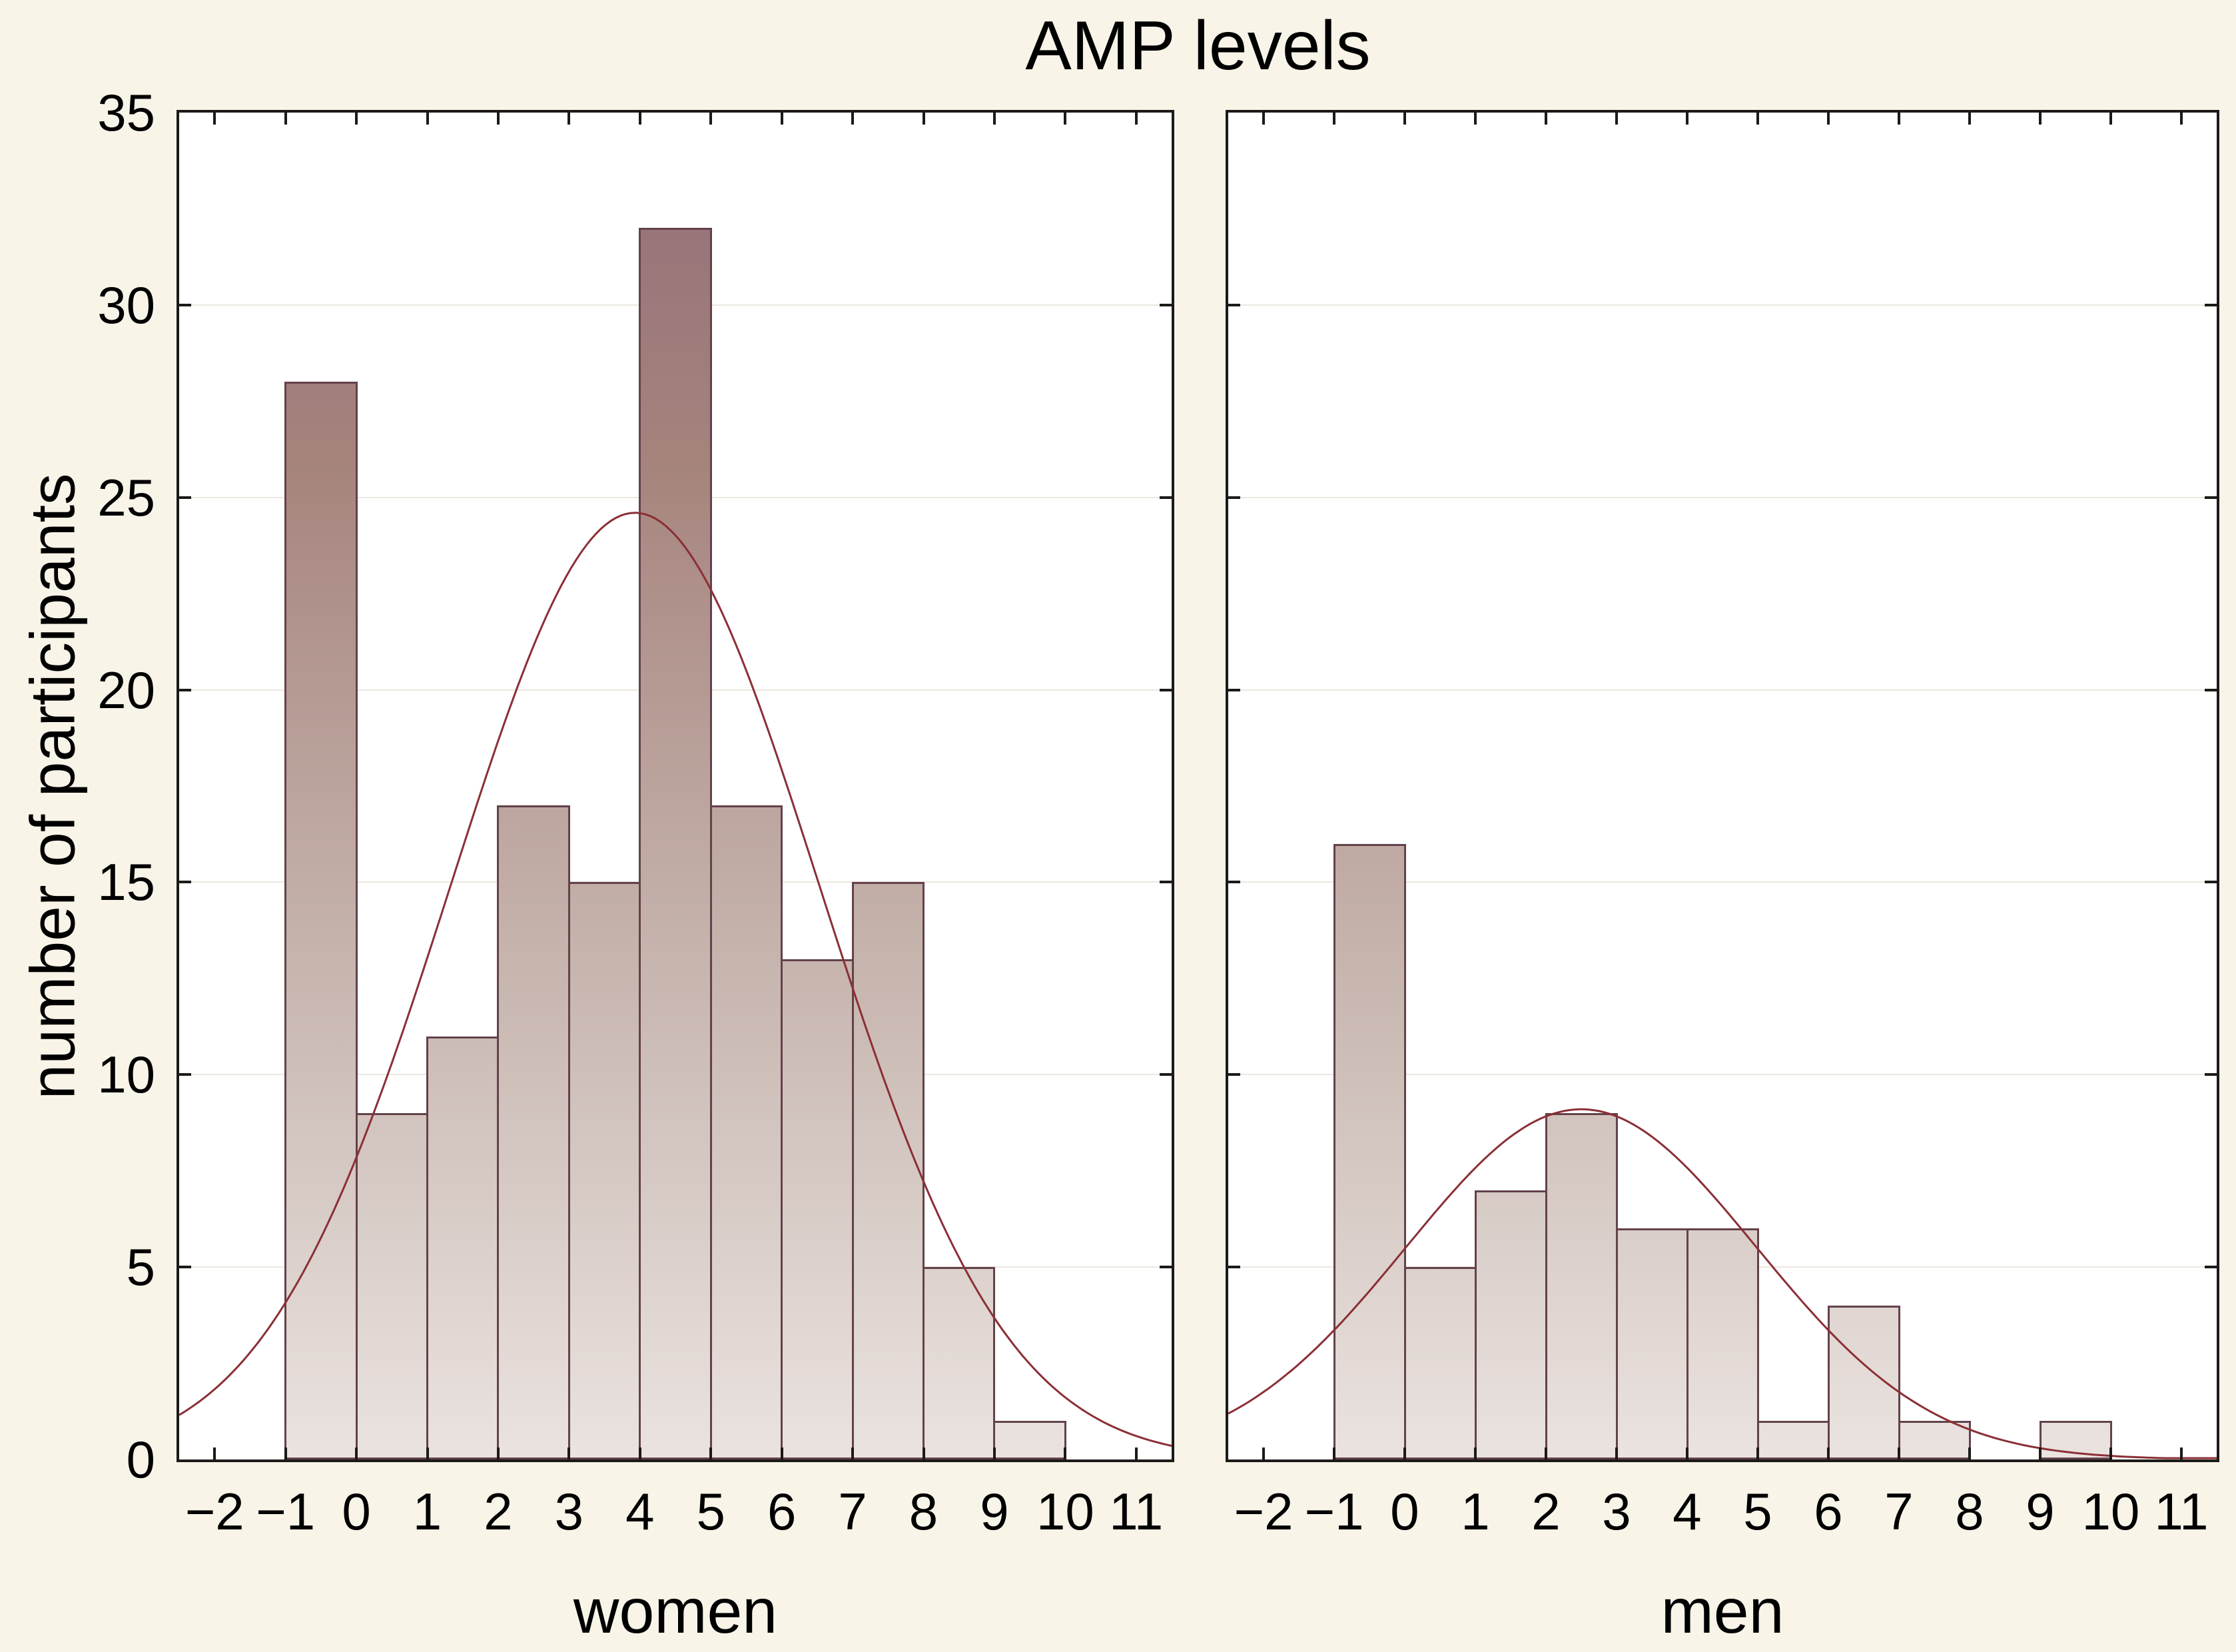 Image resolution: width=2236 pixels, height=1652 pixels. I want to click on x-tick-label-women-7: 7, so click(853, 1511).